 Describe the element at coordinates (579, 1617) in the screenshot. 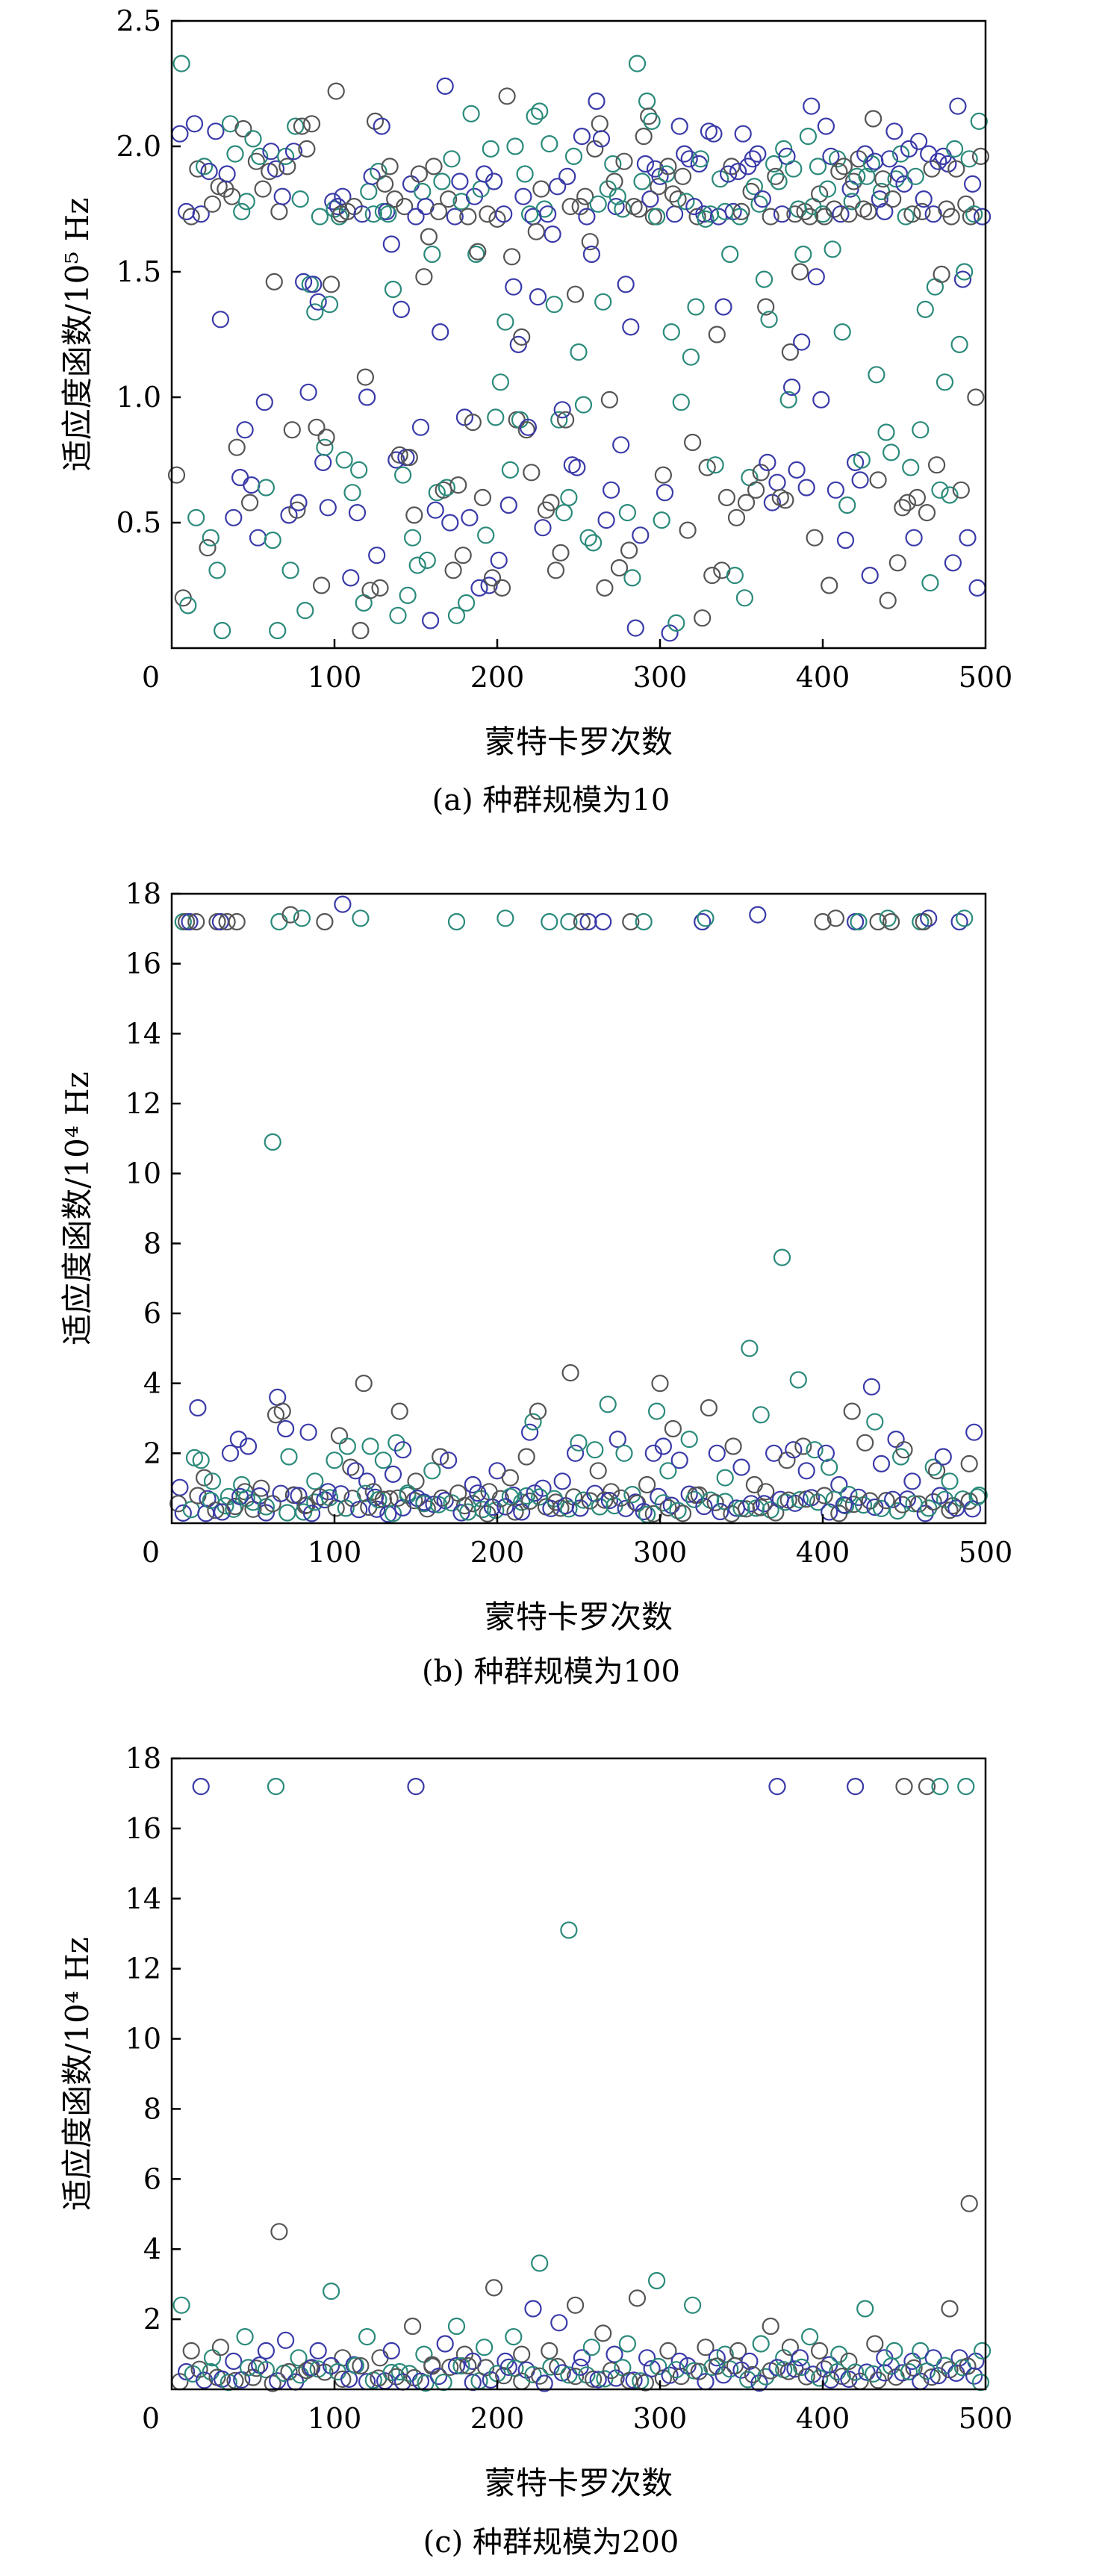

I see `x-axis-title: 蒙特卡罗次数` at that location.